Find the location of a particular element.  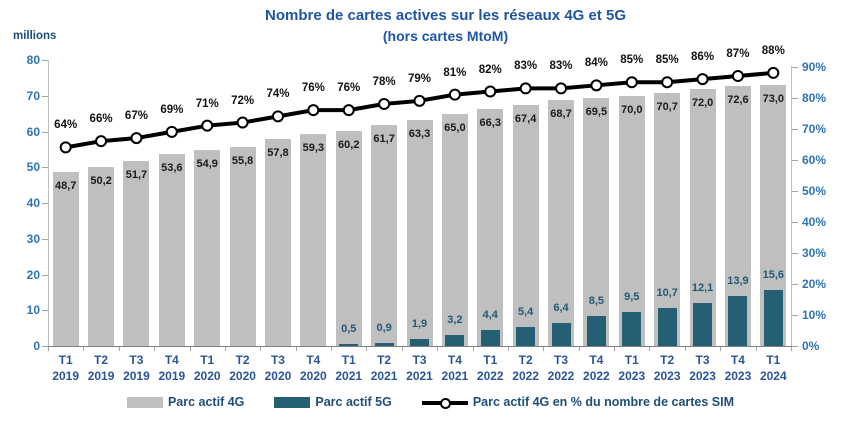

x-axis-category-label: T2 2019 is located at coordinates (101, 368).